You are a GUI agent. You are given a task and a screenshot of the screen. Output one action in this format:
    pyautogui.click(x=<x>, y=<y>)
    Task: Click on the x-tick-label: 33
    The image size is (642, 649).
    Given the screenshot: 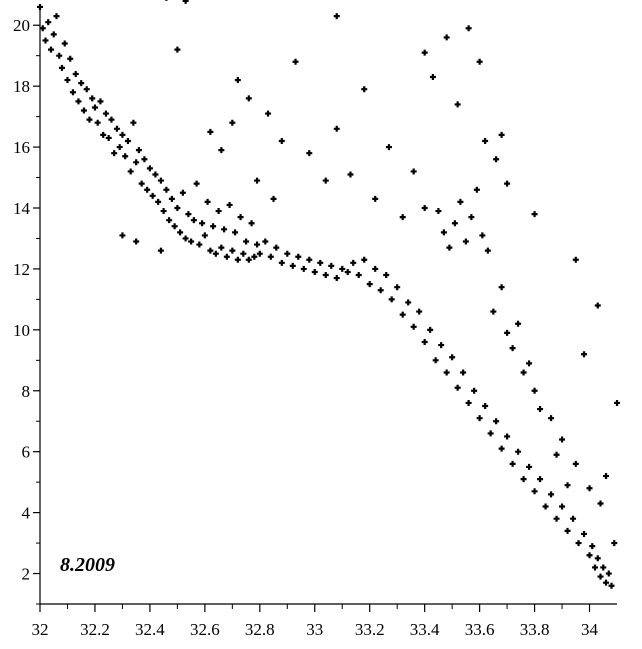 What is the action you would take?
    pyautogui.click(x=314, y=629)
    